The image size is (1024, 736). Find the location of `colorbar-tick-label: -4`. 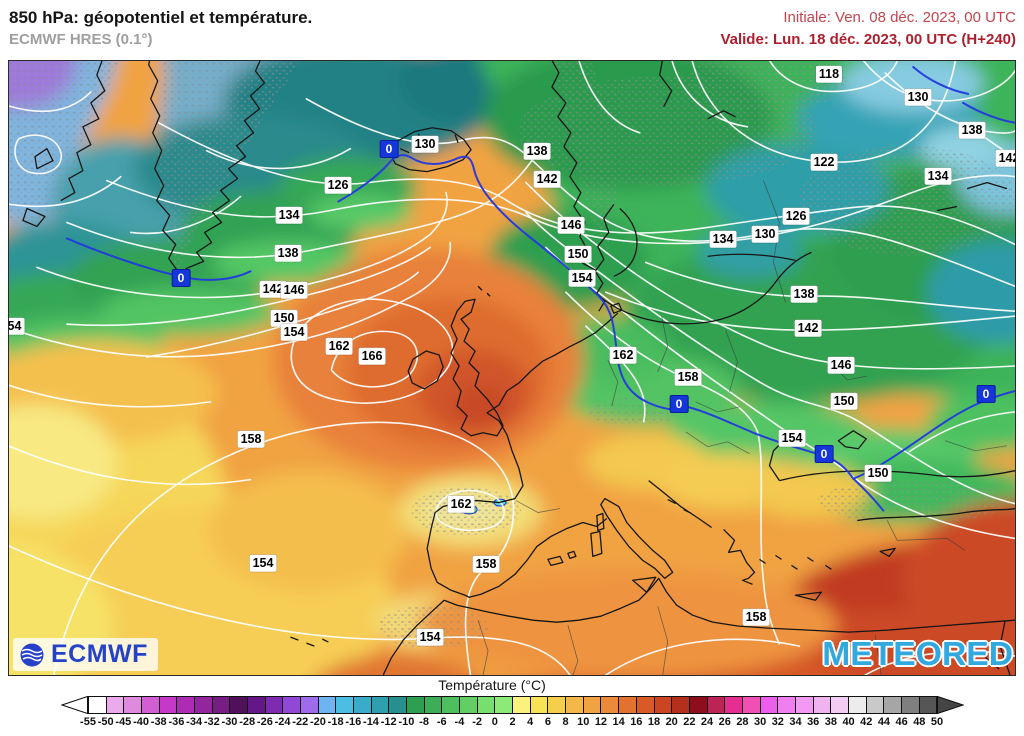

colorbar-tick-label: -4 is located at coordinates (459, 722).